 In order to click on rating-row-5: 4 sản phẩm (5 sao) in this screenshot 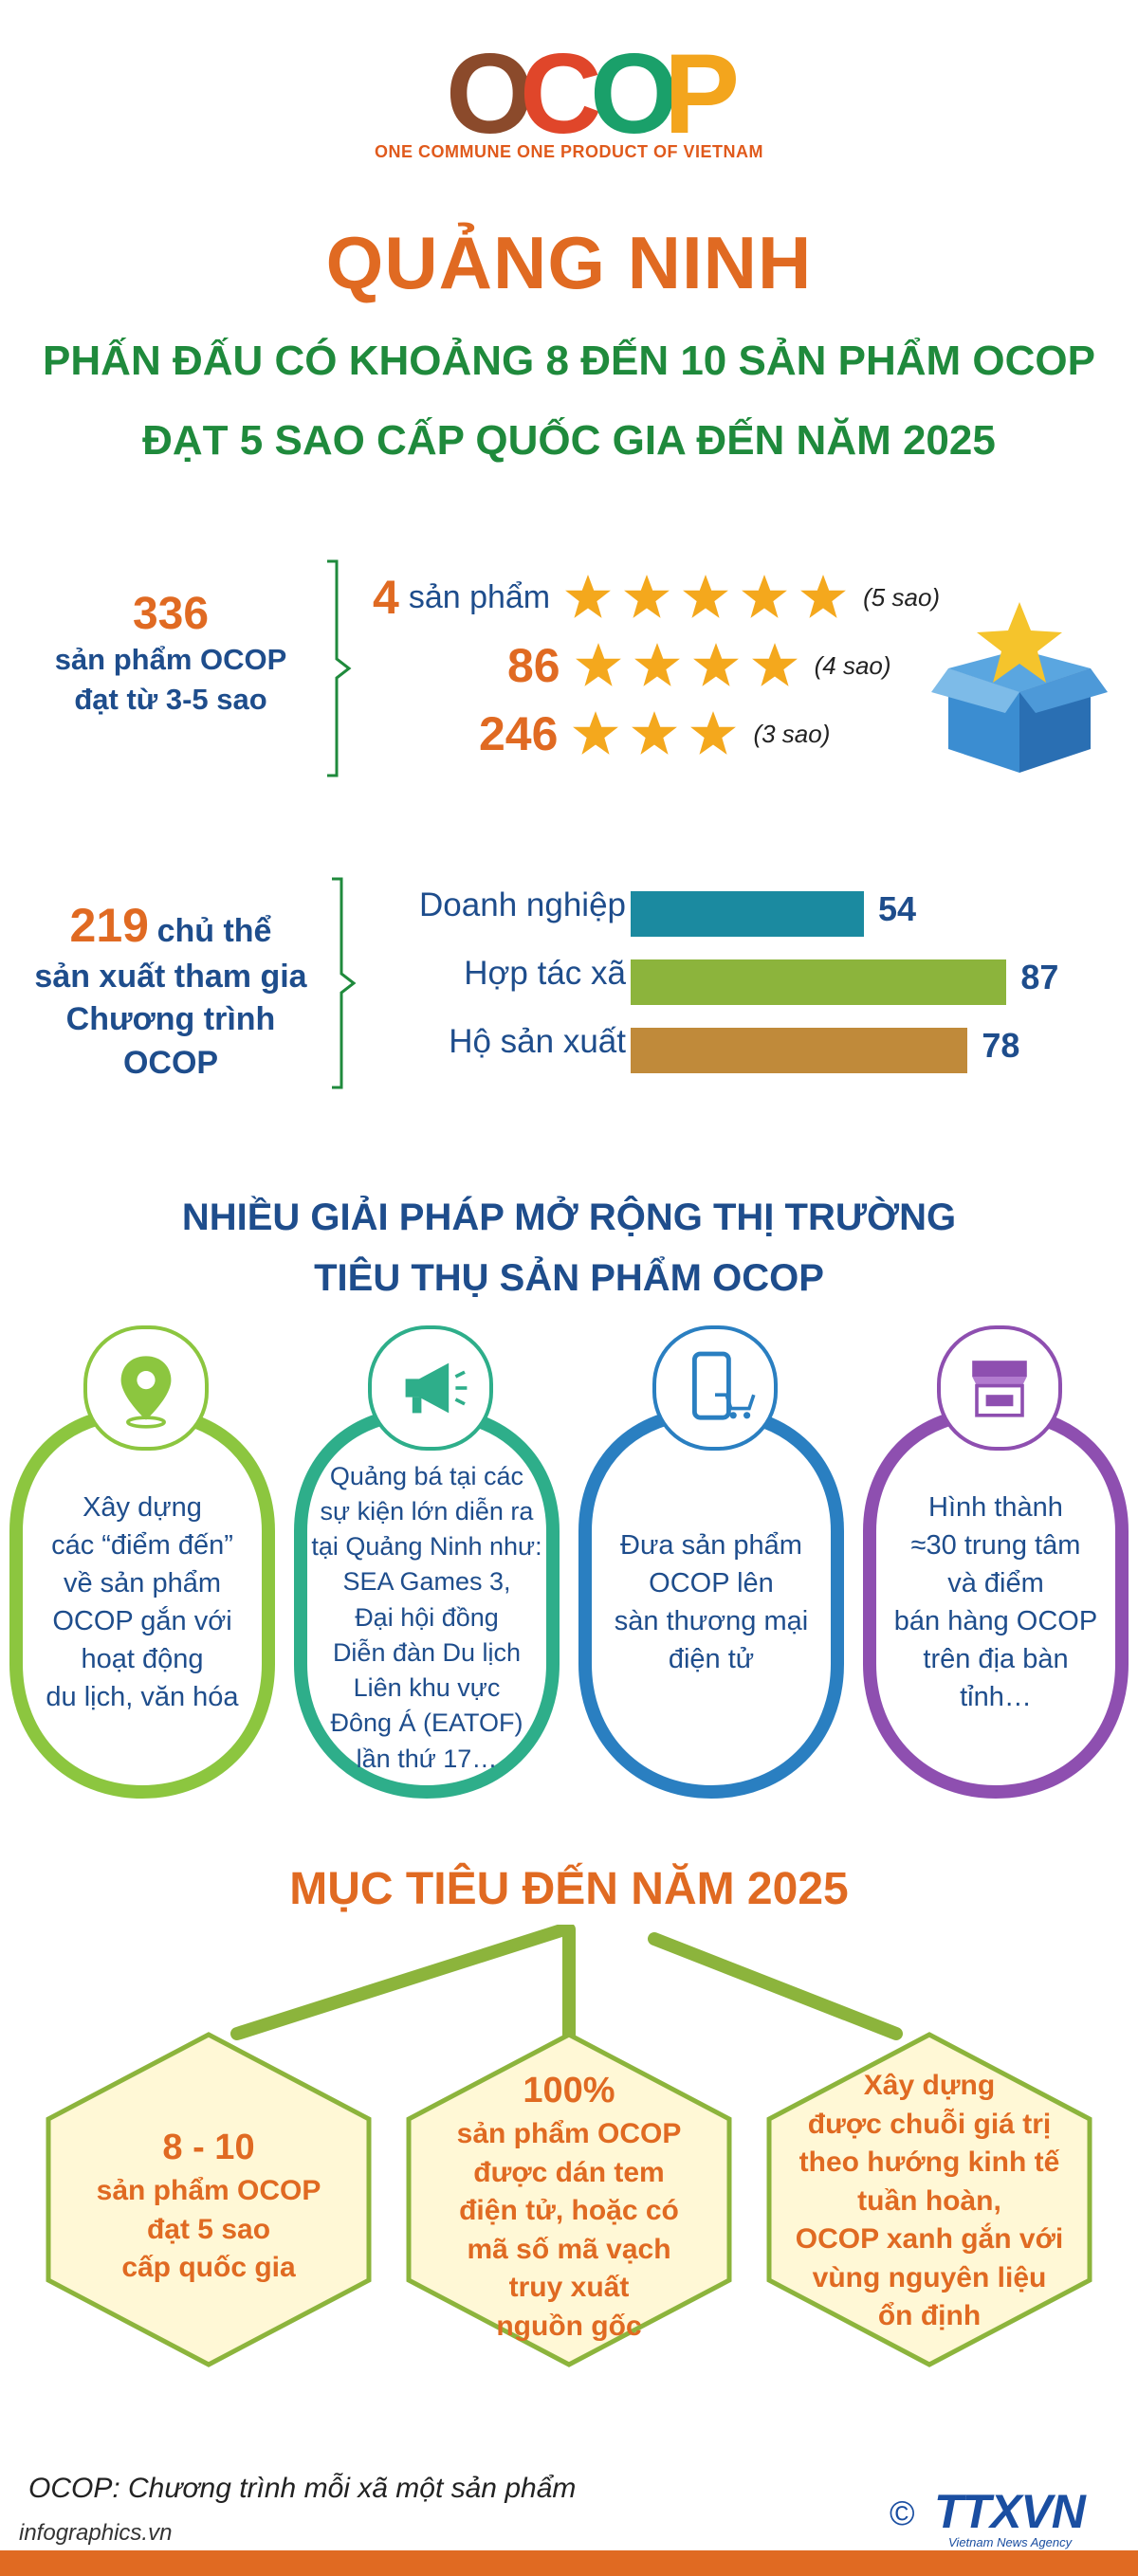, I will do `click(668, 597)`.